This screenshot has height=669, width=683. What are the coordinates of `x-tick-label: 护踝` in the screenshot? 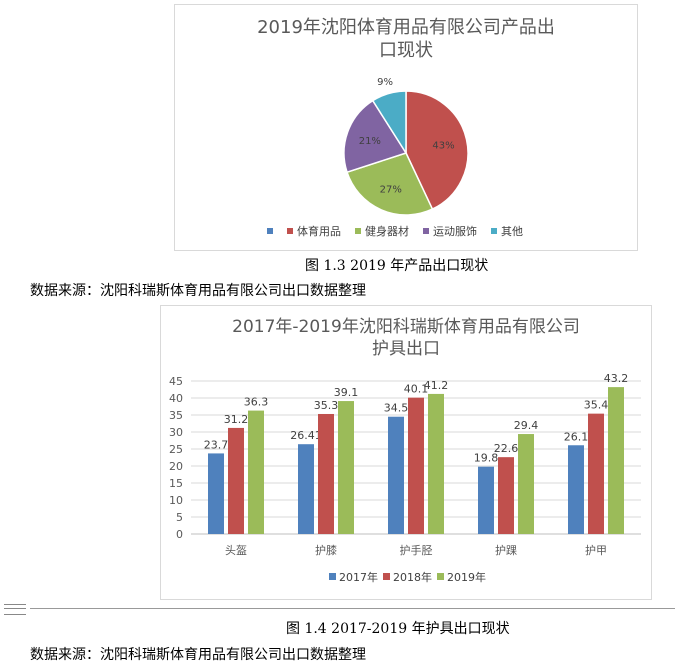 It's located at (506, 550).